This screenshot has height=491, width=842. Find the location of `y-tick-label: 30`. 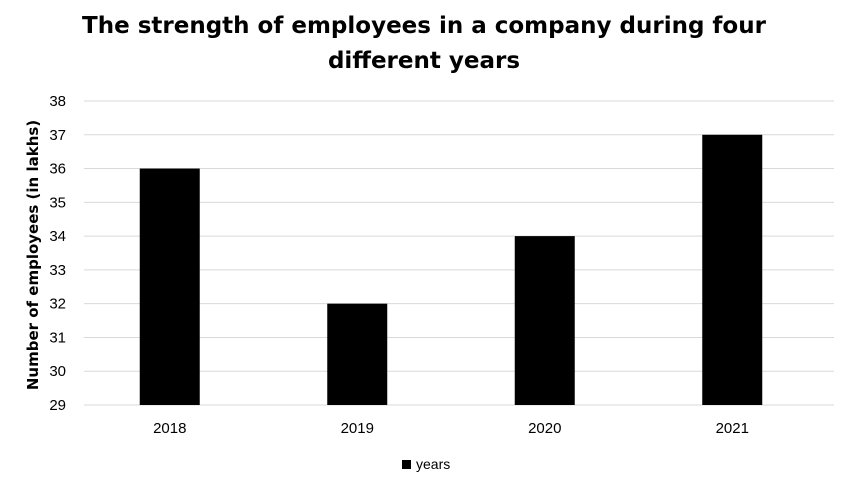

y-tick-label: 30 is located at coordinates (57, 371).